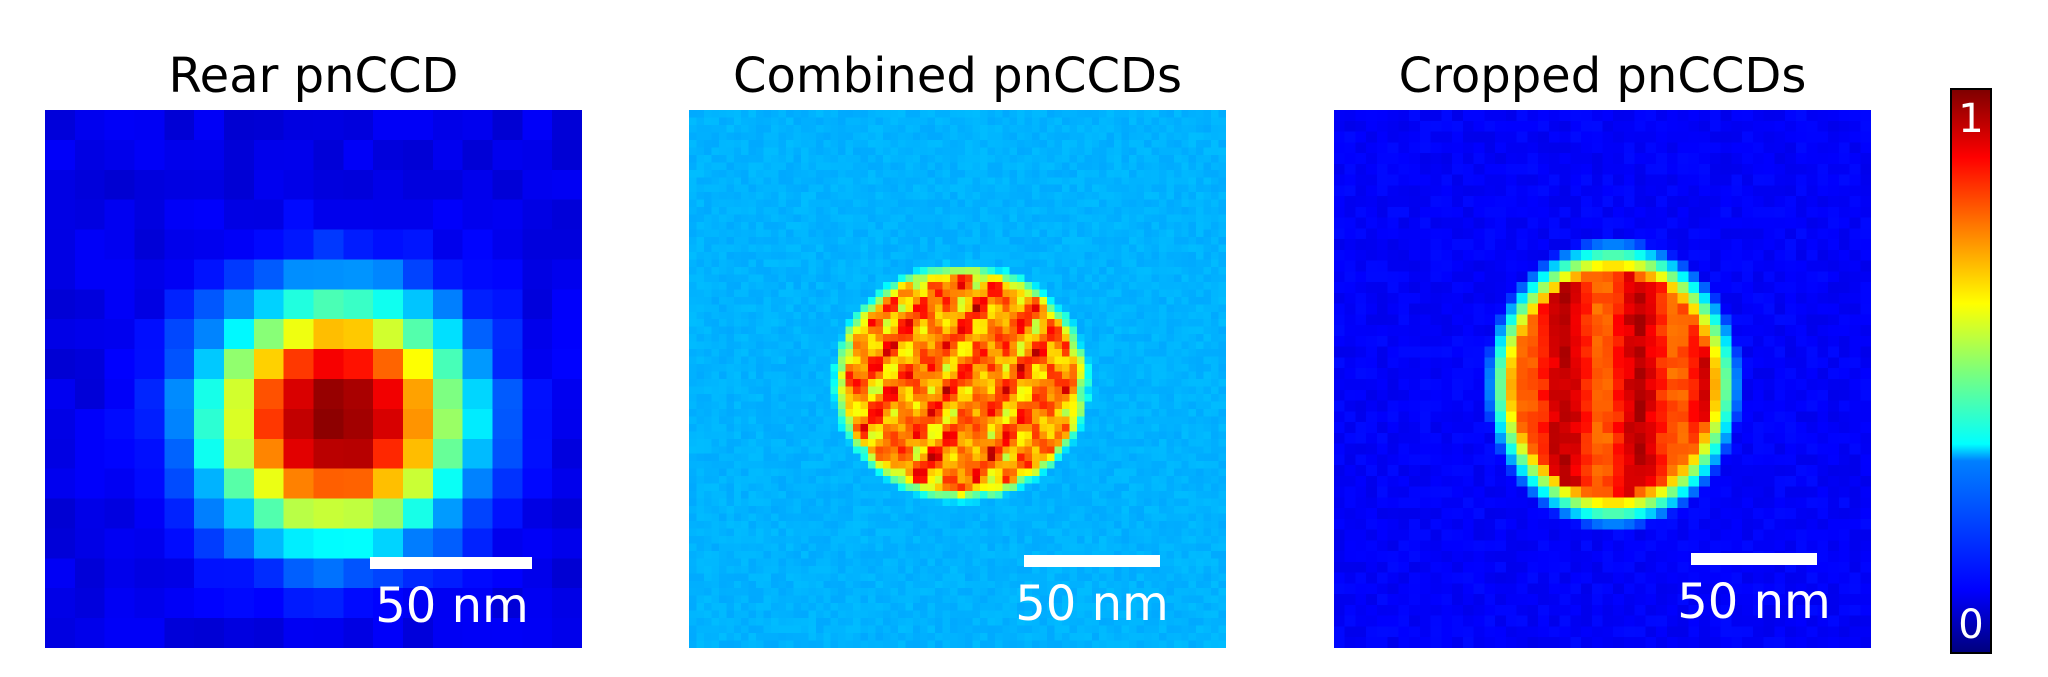  I want to click on panel-title-combined: Combined pnCCDs, so click(957, 76).